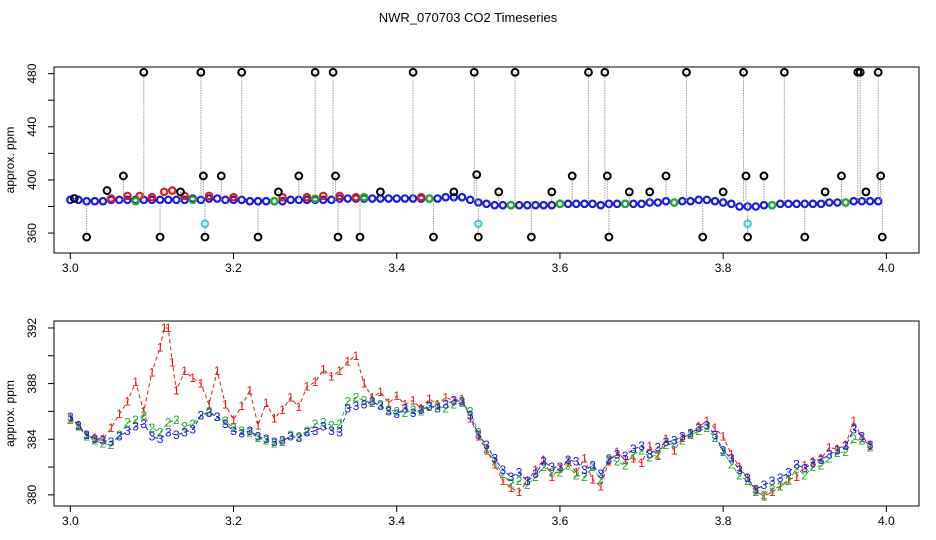  Describe the element at coordinates (396, 521) in the screenshot. I see `x-tick-label: 3.4` at that location.